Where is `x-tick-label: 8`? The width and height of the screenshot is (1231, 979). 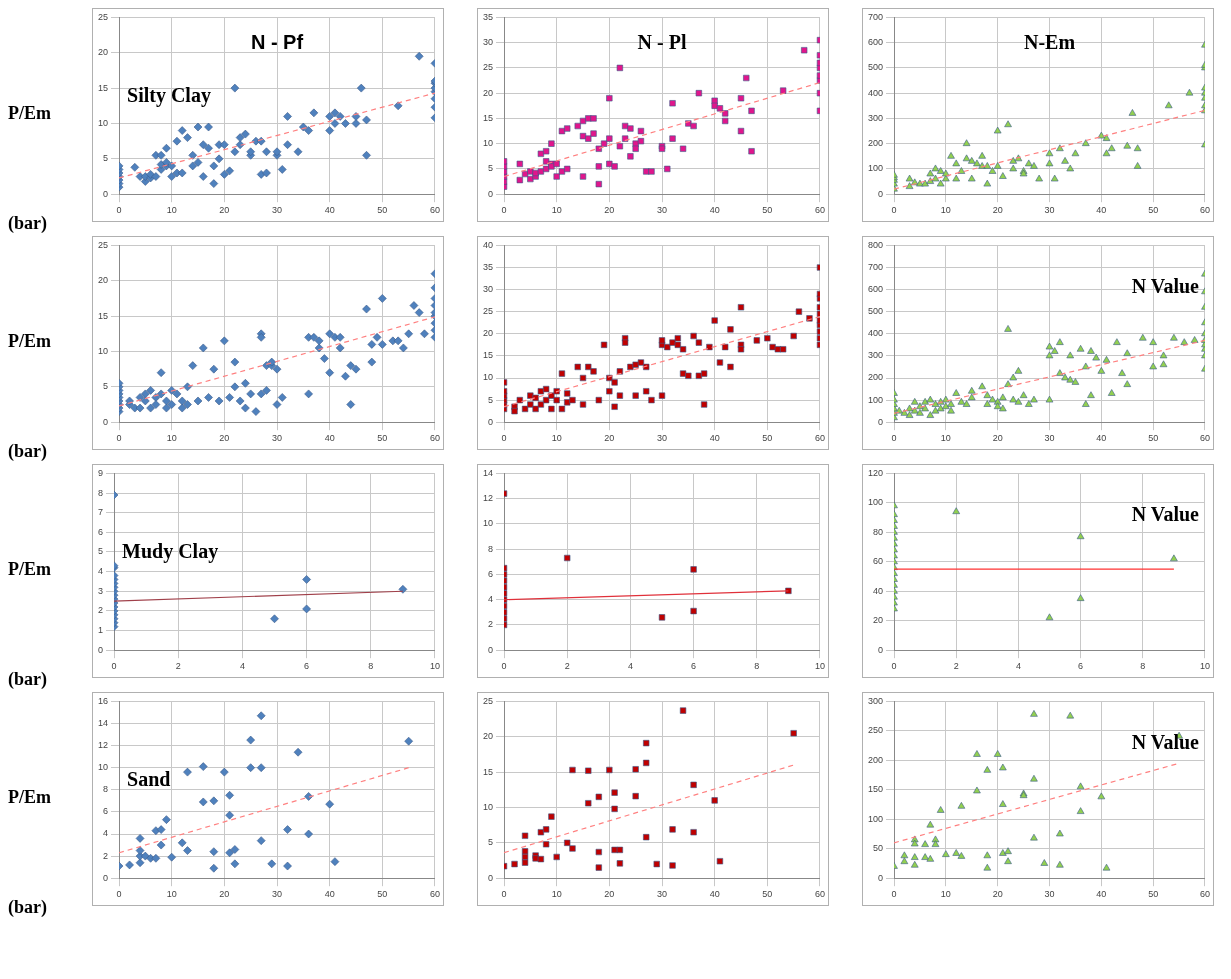 x-tick-label: 8 is located at coordinates (1143, 666).